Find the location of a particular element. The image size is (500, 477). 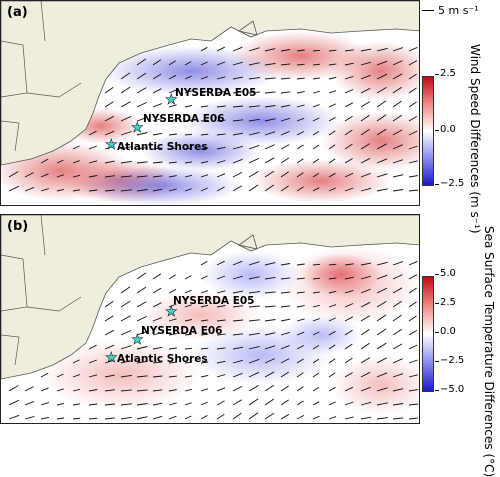

reference-vector: 5 m s⁻¹ is located at coordinates (450, 10).